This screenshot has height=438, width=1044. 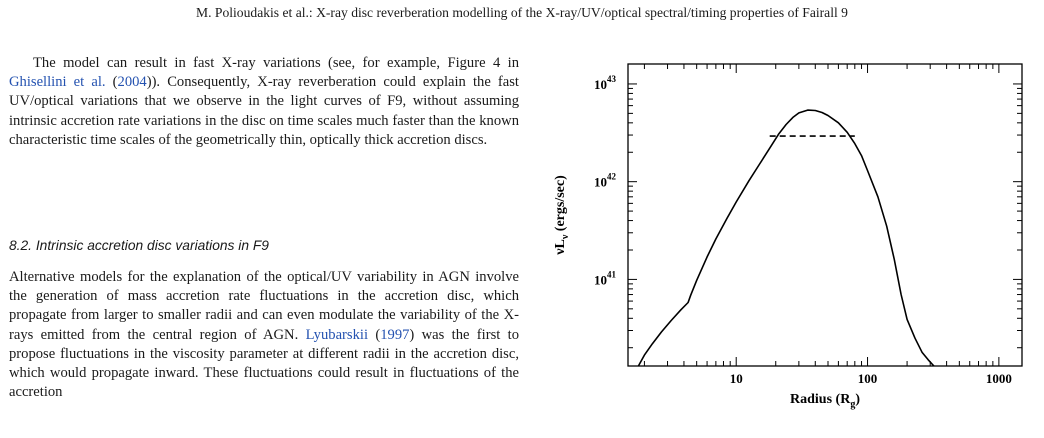 I want to click on y-tick-label-exponent: 41, so click(x=612, y=274).